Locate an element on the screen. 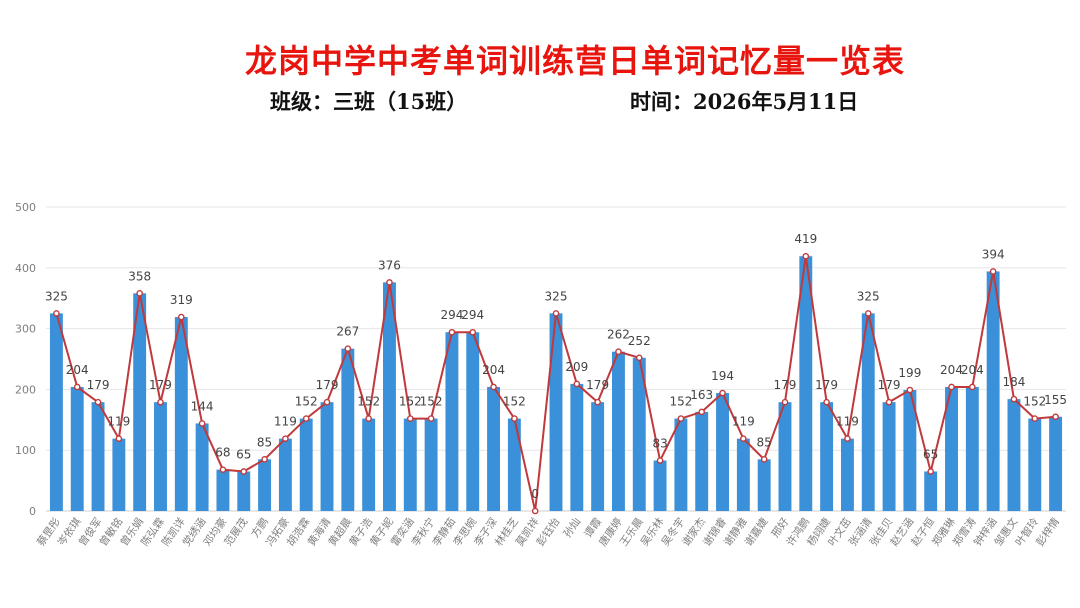 Image resolution: width=1080 pixels, height=608 pixels. data-label: 267 is located at coordinates (347, 332).